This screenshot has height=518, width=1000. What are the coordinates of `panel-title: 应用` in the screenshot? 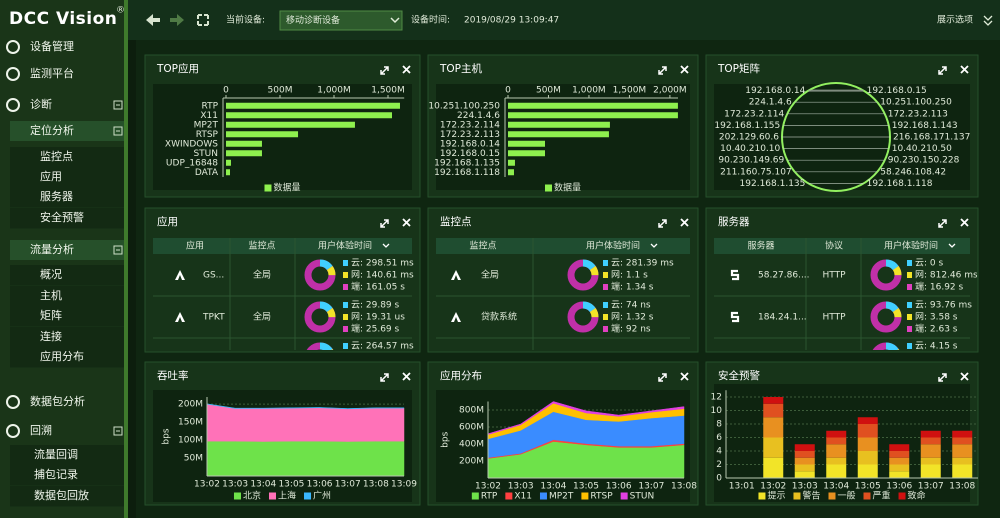 It's located at (167, 221).